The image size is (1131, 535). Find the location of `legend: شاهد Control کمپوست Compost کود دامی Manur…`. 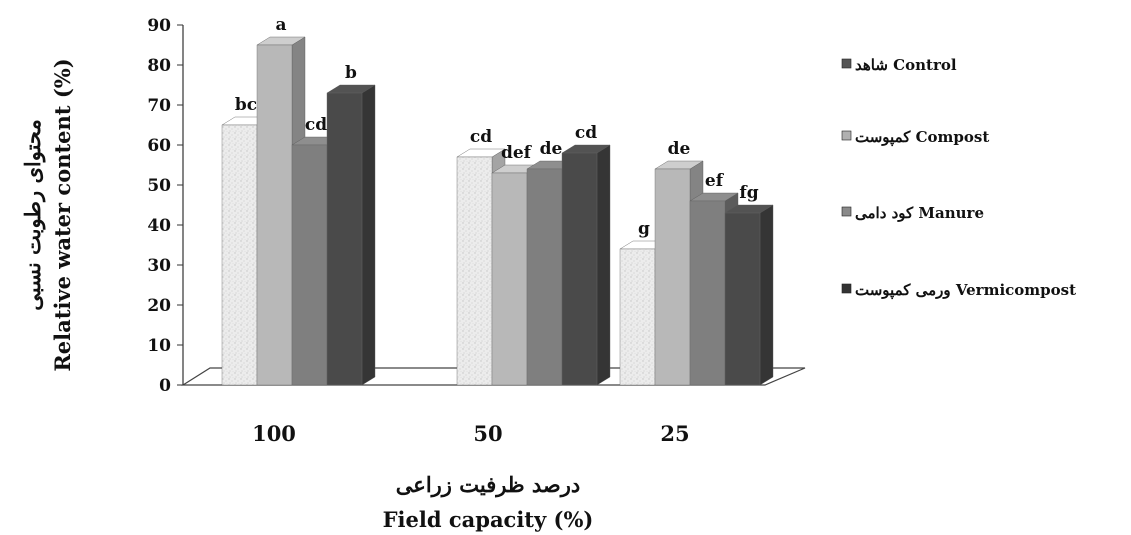

legend: شاهد Control کمپوست Compost کود دامی Manur… is located at coordinates (958, 178).